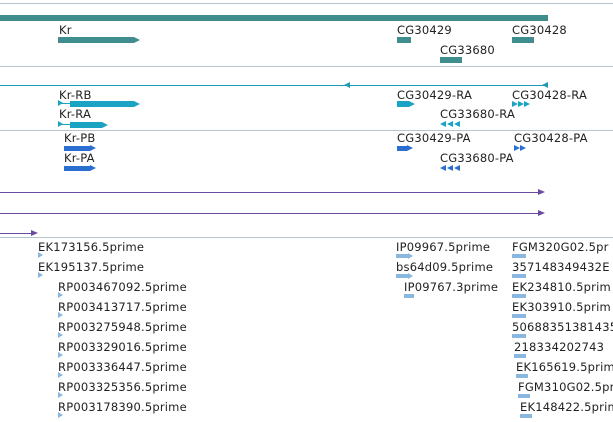  I want to click on est-label: FGM320G02.5pr, so click(560, 247).